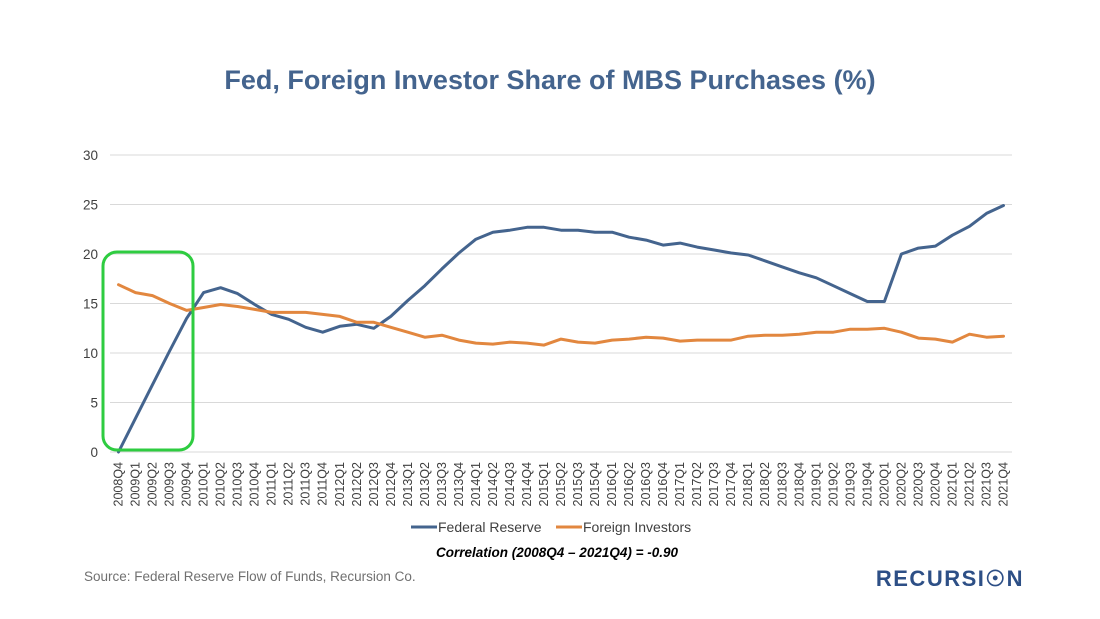 This screenshot has width=1100, height=619. Describe the element at coordinates (187, 484) in the screenshot. I see `x-tick-label: 2009Q4` at that location.